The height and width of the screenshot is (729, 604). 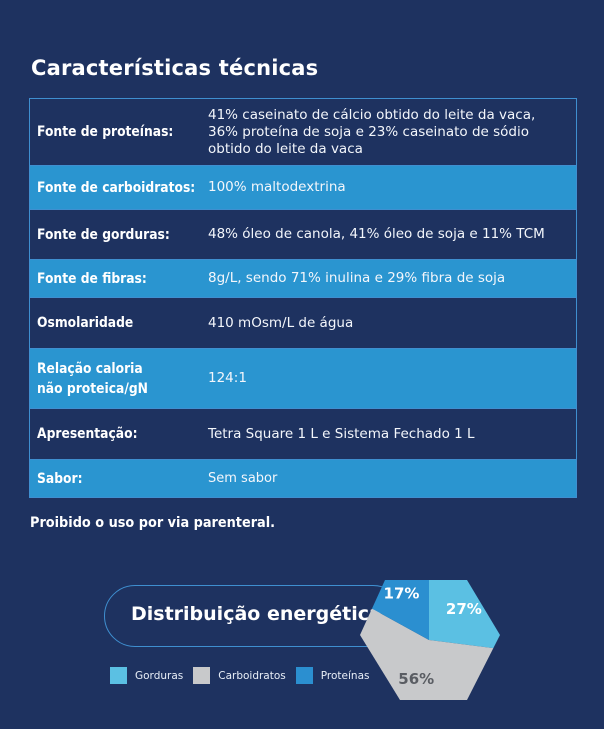 What do you see at coordinates (202, 675) in the screenshot?
I see `legend-swatch-carboidratos` at bounding box center [202, 675].